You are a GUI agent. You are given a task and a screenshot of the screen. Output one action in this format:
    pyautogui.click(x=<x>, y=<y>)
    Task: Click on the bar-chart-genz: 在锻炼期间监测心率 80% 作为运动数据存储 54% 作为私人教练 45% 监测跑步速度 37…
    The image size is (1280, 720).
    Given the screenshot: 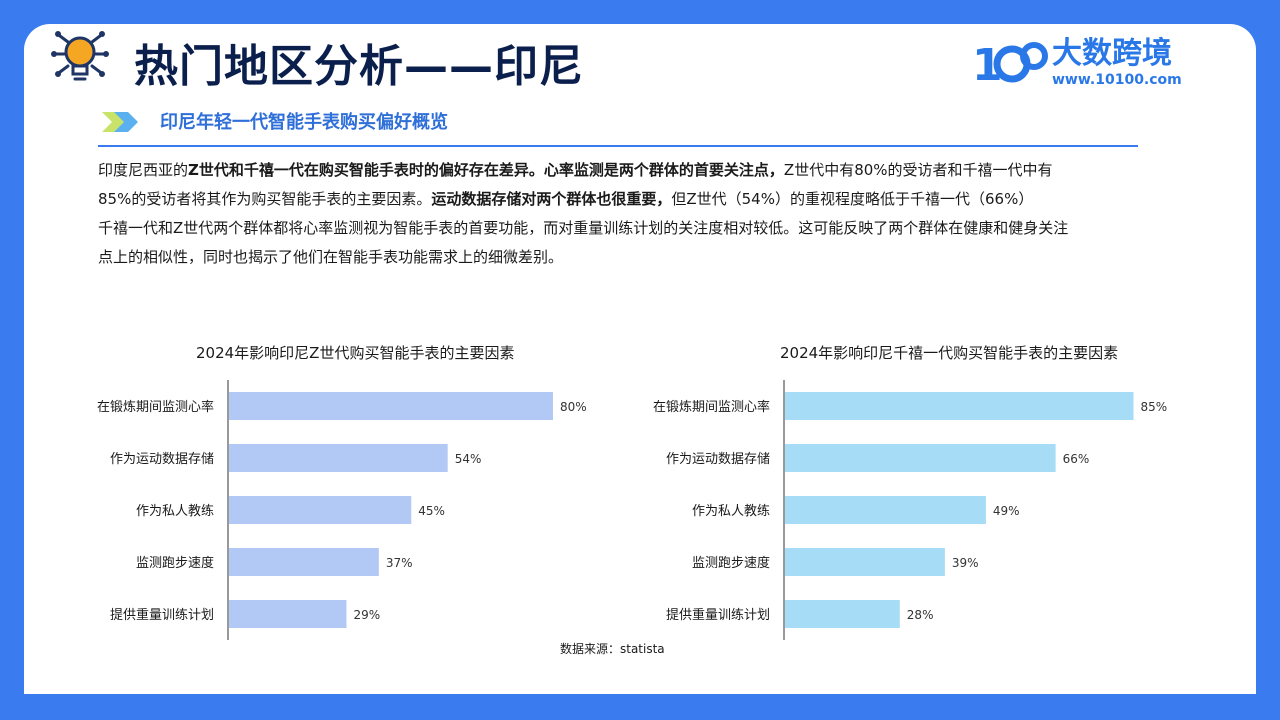 What is the action you would take?
    pyautogui.click(x=342, y=510)
    